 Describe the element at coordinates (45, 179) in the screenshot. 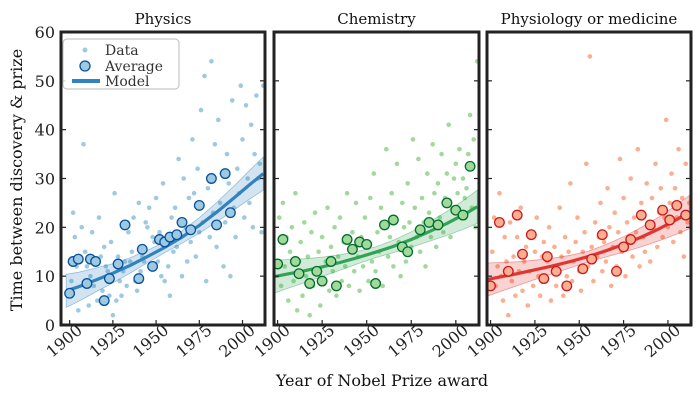

I see `physics-y-tick-label: 30` at that location.